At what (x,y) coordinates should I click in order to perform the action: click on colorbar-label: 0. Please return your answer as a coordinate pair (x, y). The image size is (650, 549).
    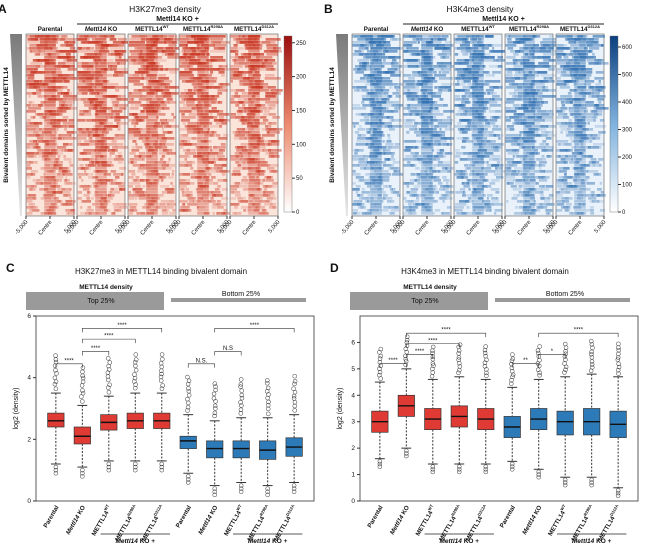
    Looking at the image, I should click on (624, 213).